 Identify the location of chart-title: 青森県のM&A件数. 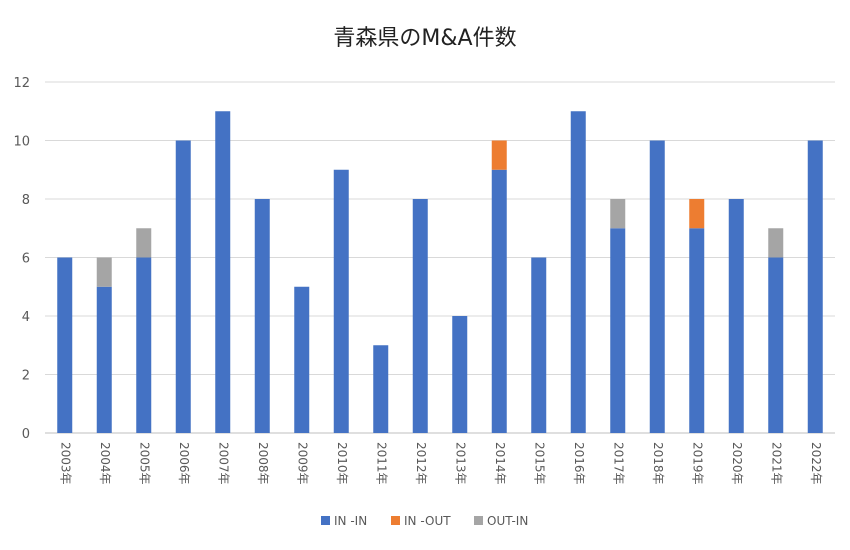
(425, 38).